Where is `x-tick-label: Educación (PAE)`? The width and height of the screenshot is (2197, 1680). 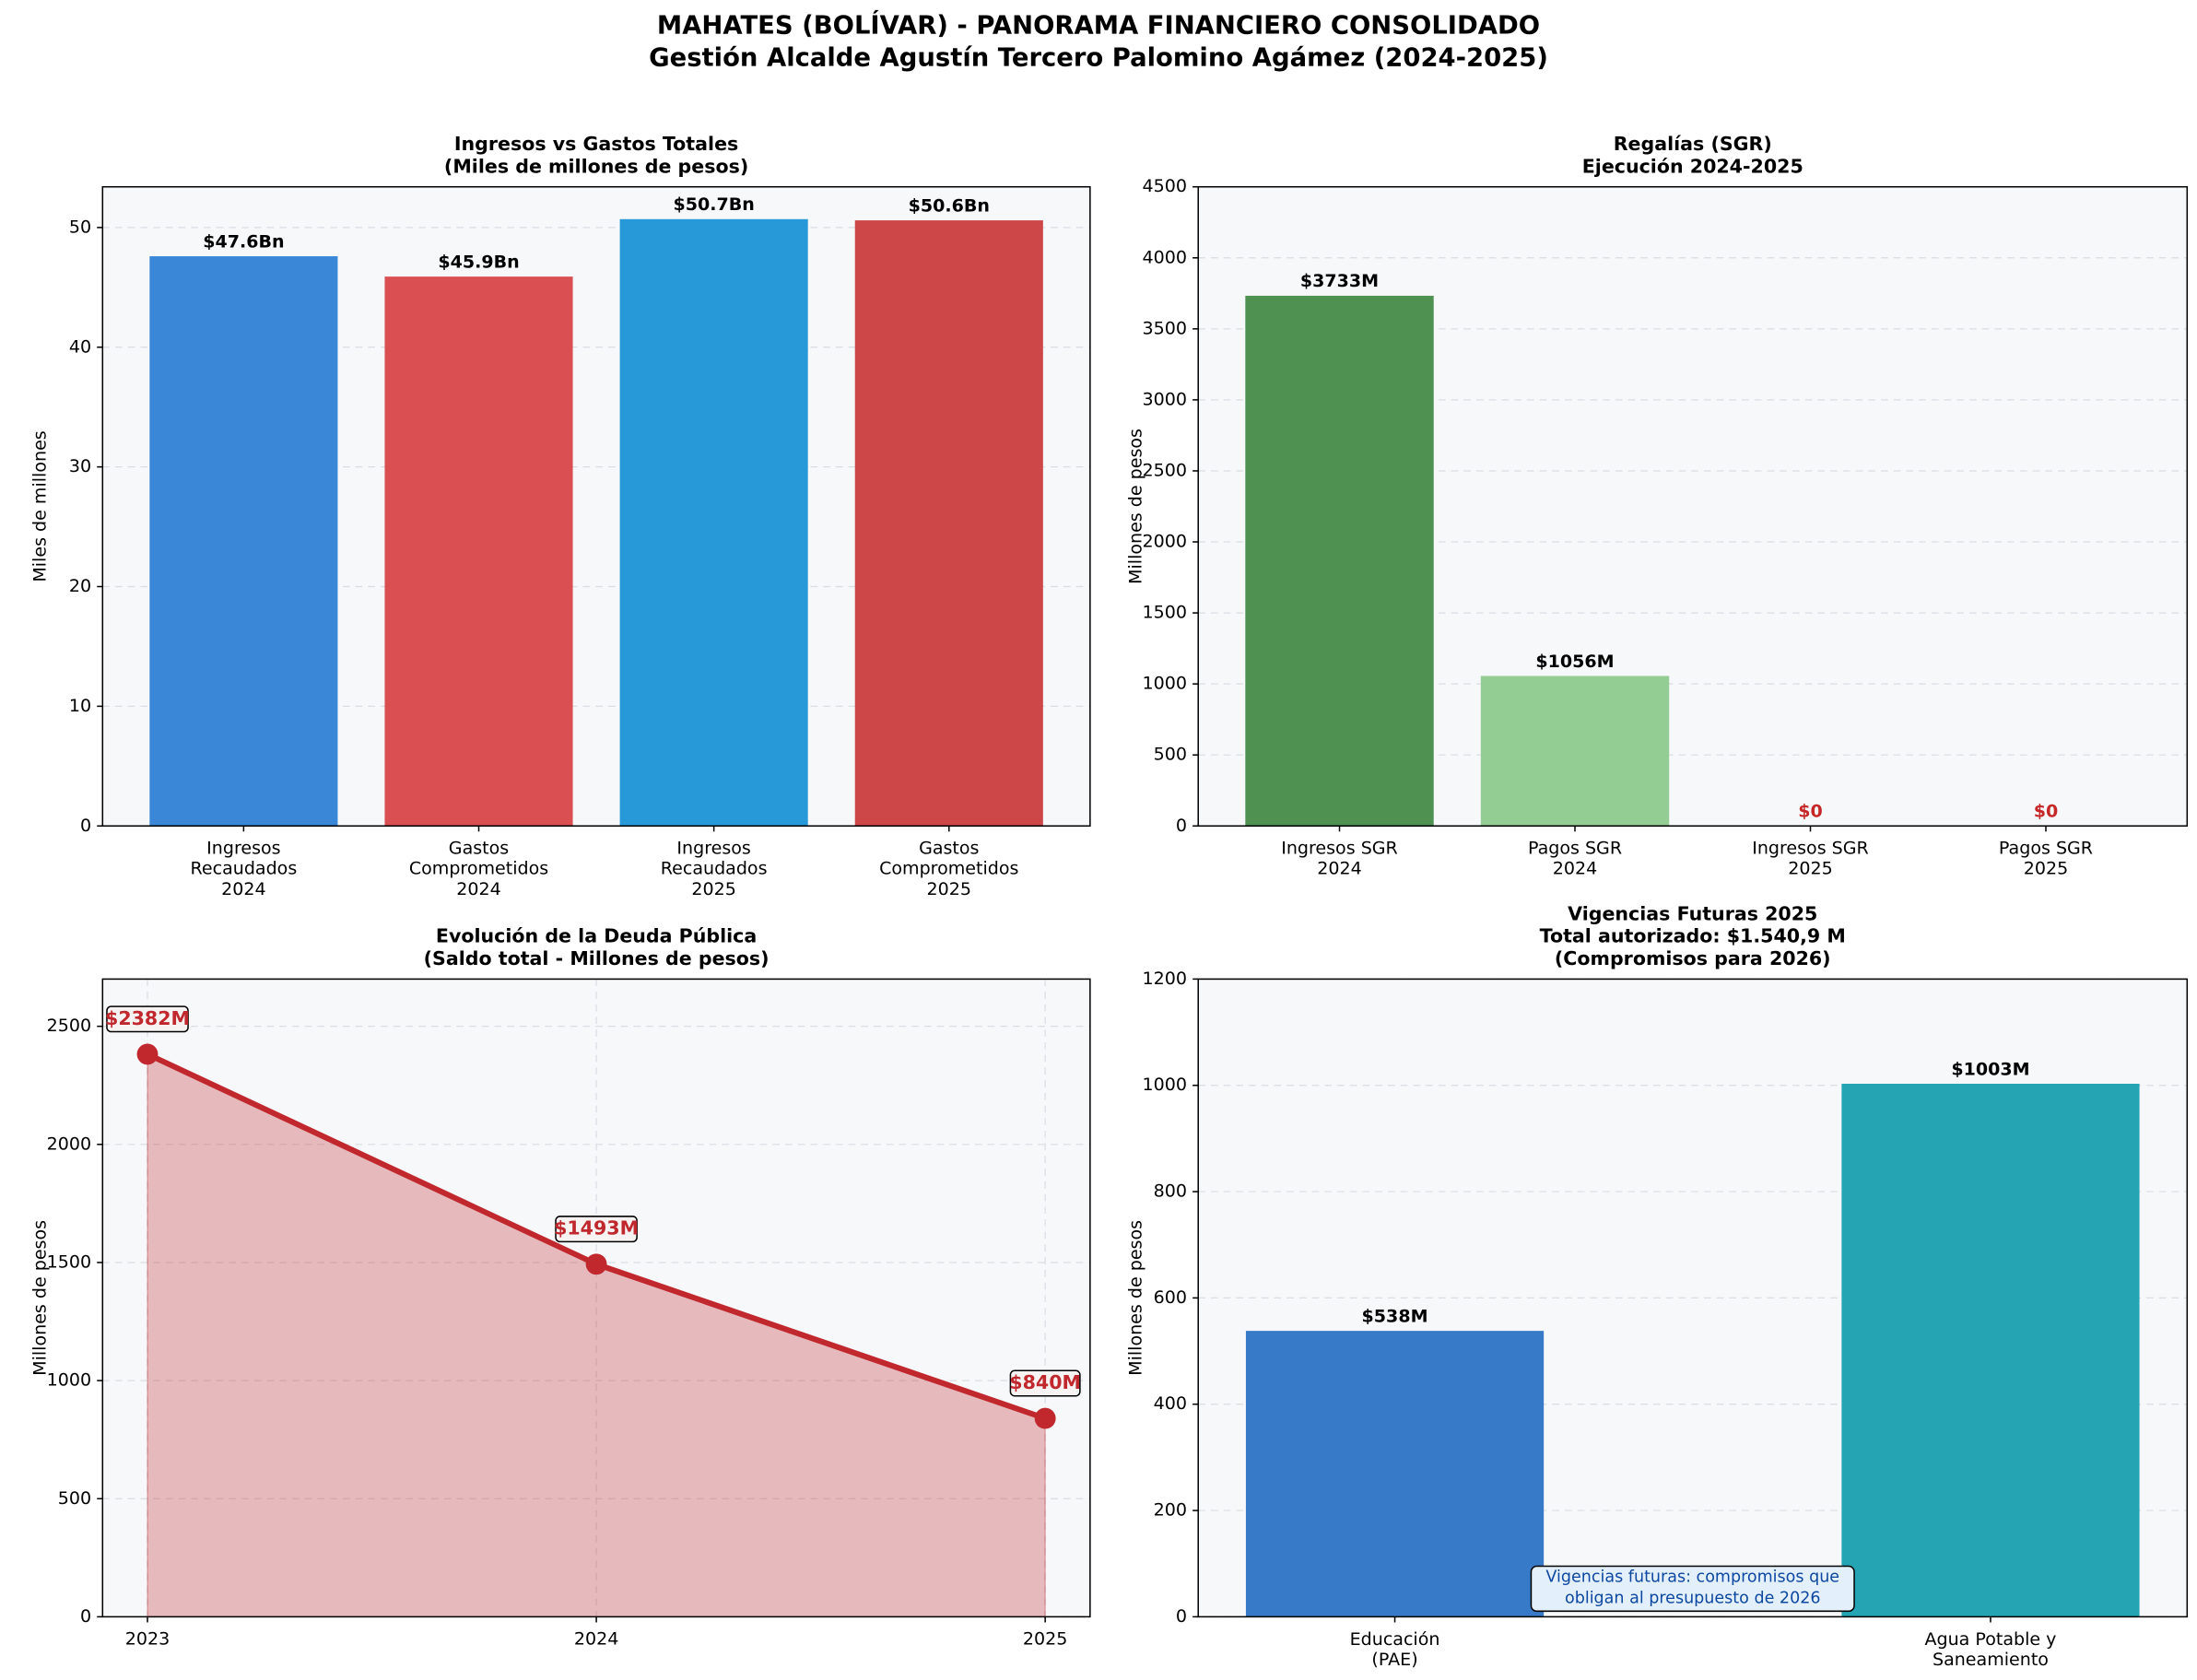
x-tick-label: Educación (PAE) is located at coordinates (1395, 1648).